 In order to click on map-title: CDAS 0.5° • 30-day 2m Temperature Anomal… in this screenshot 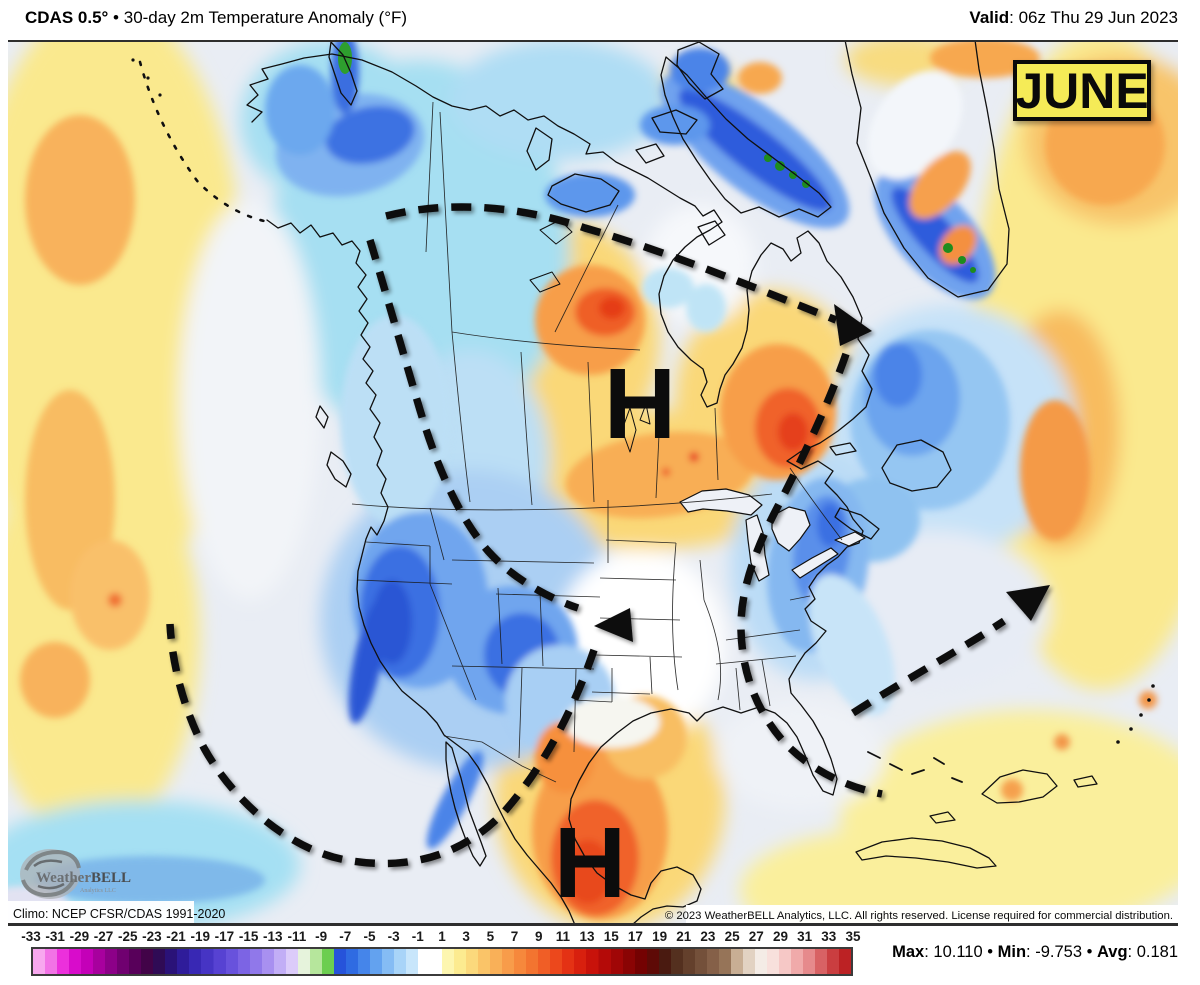, I will do `click(216, 18)`.